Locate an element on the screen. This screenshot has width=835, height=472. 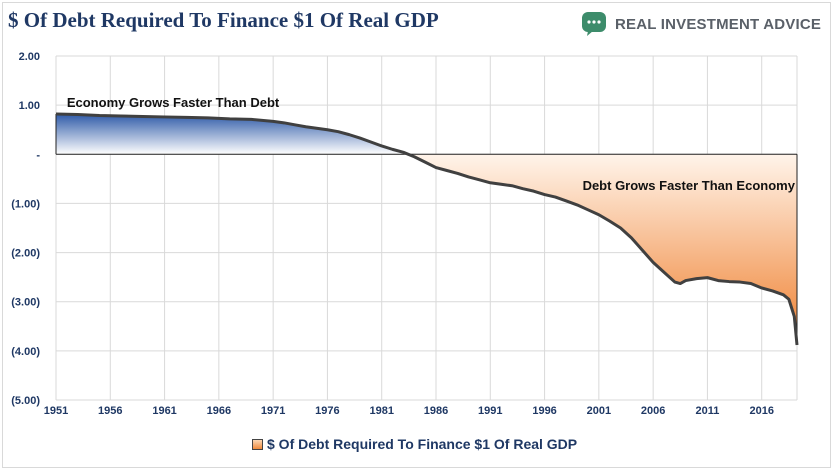
x-tick-label: 2016 is located at coordinates (761, 411).